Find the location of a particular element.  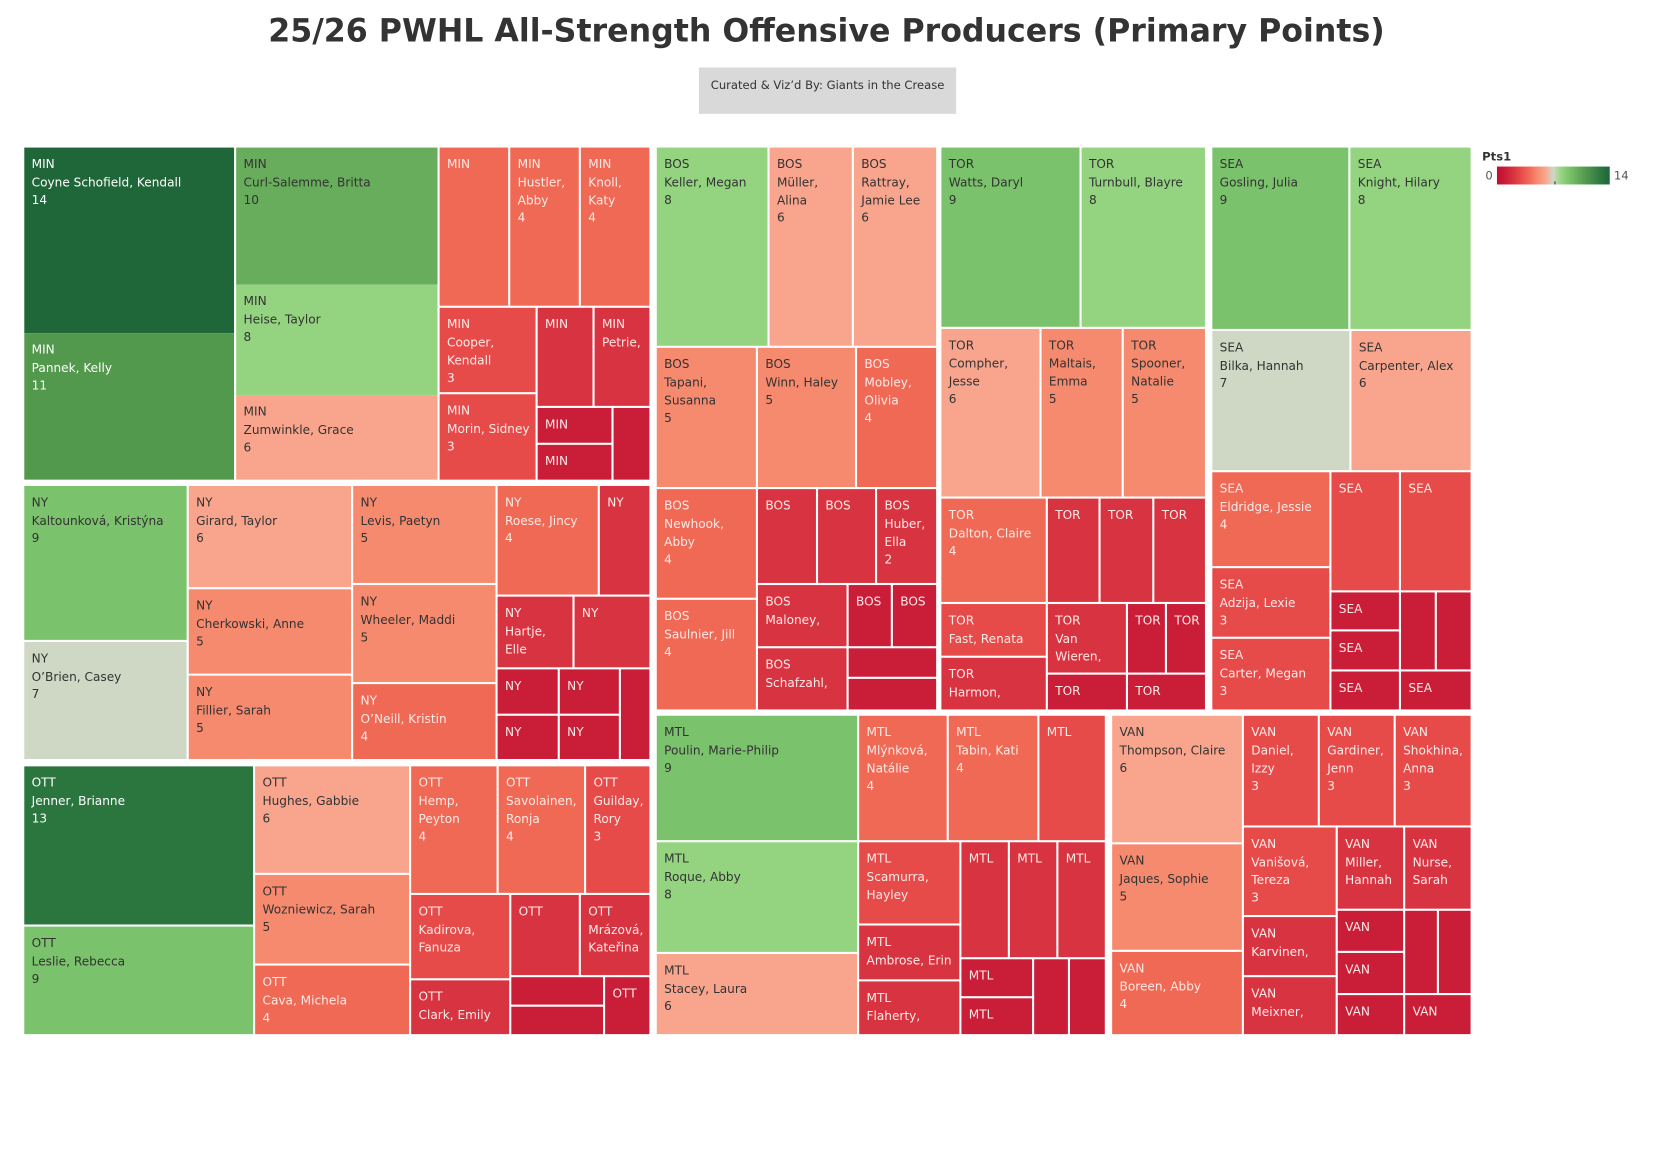

player-label: Wheeler, Maddi is located at coordinates (408, 619).